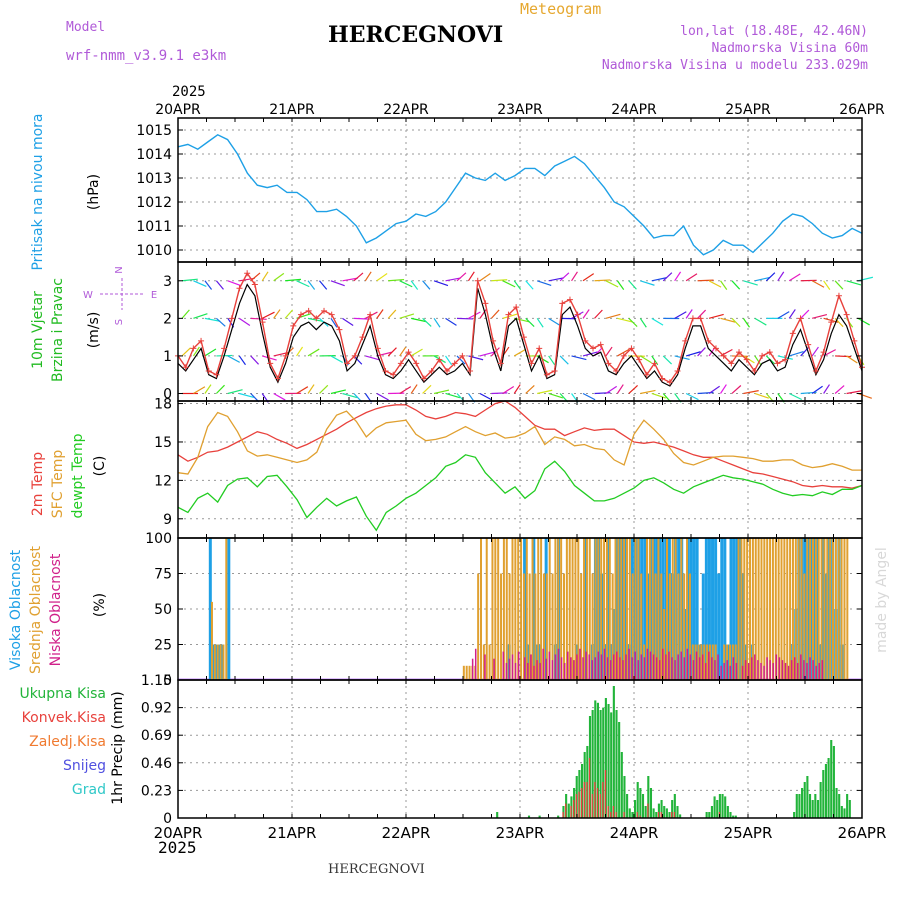 This screenshot has width=900, height=900. Describe the element at coordinates (167, 681) in the screenshot. I see `y-tick-label: 0` at that location.